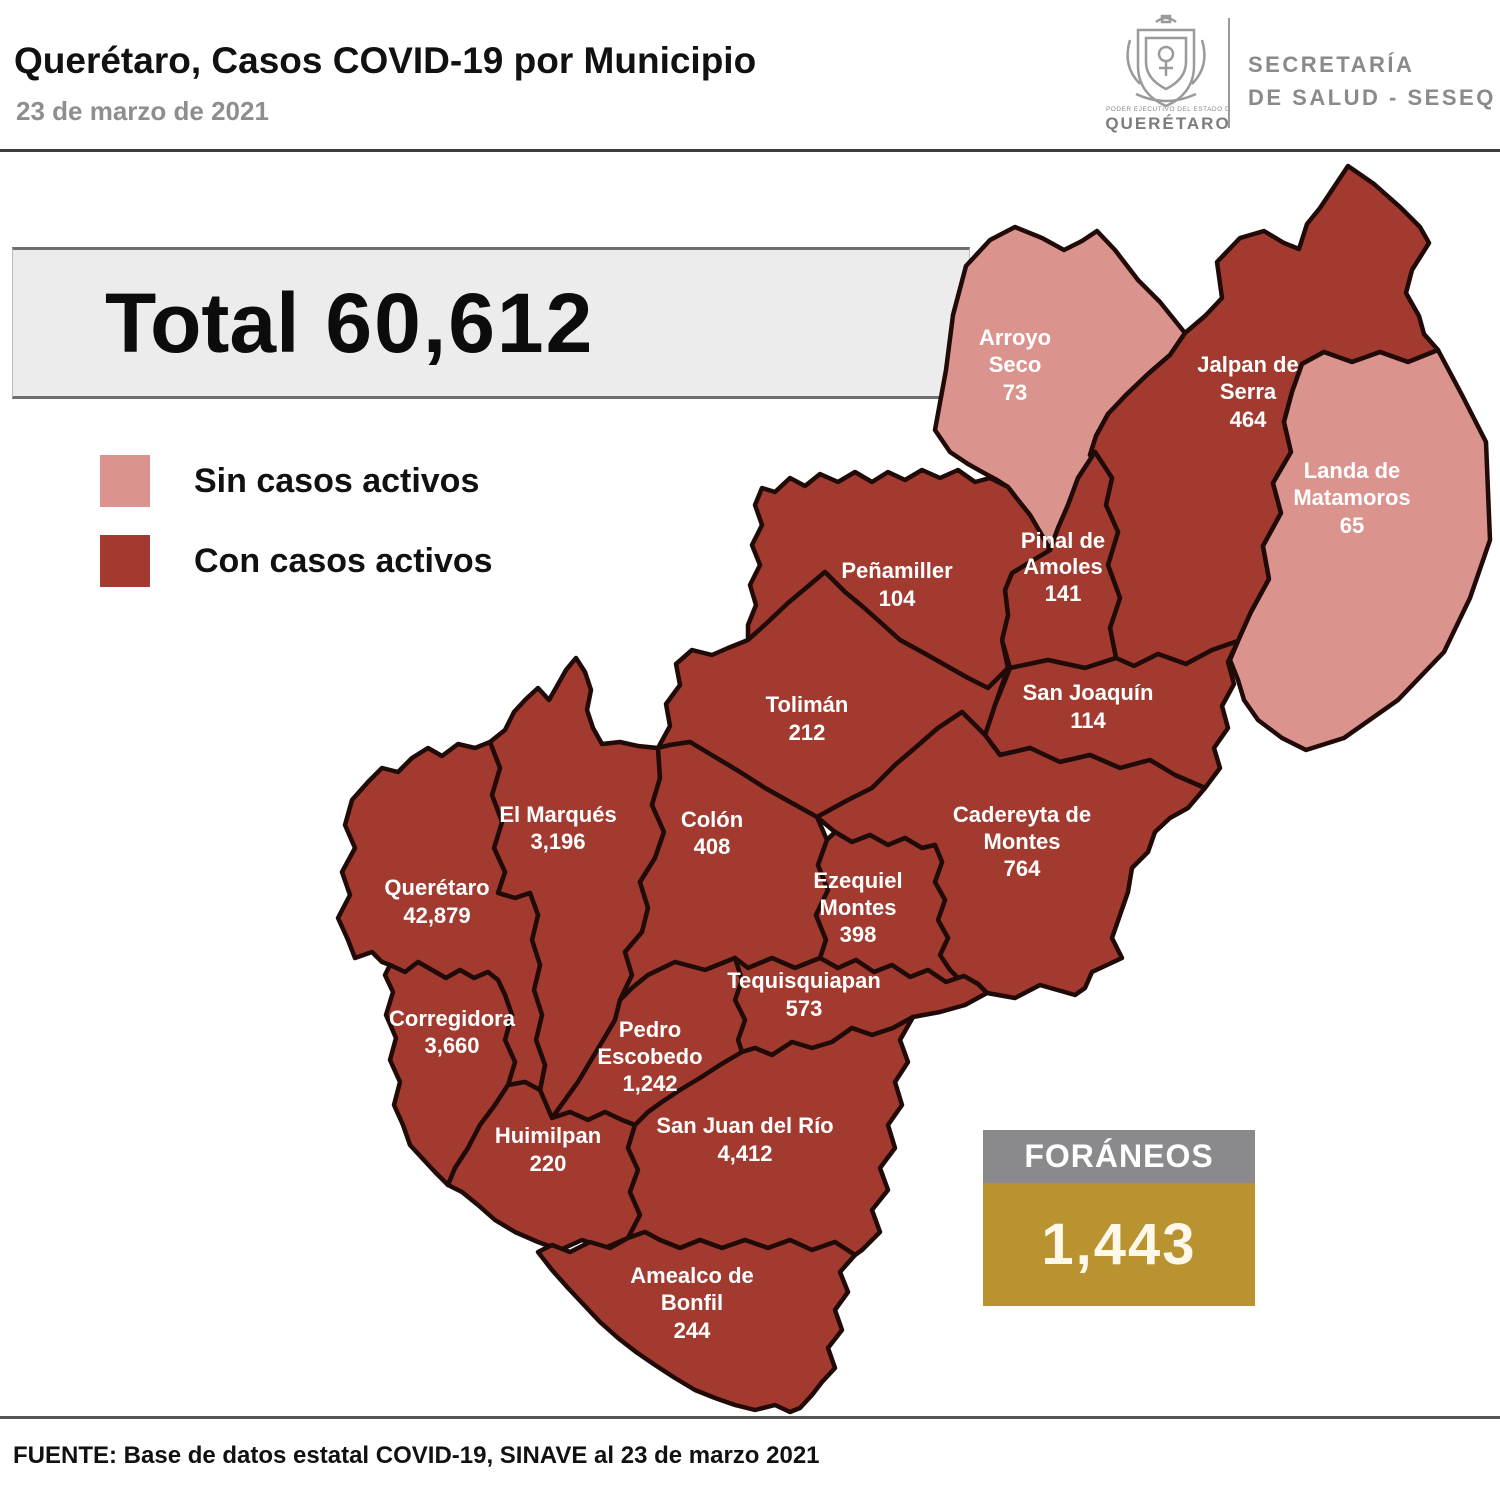 The width and height of the screenshot is (1500, 1500). What do you see at coordinates (1022, 868) in the screenshot?
I see `map-label-value: 764` at bounding box center [1022, 868].